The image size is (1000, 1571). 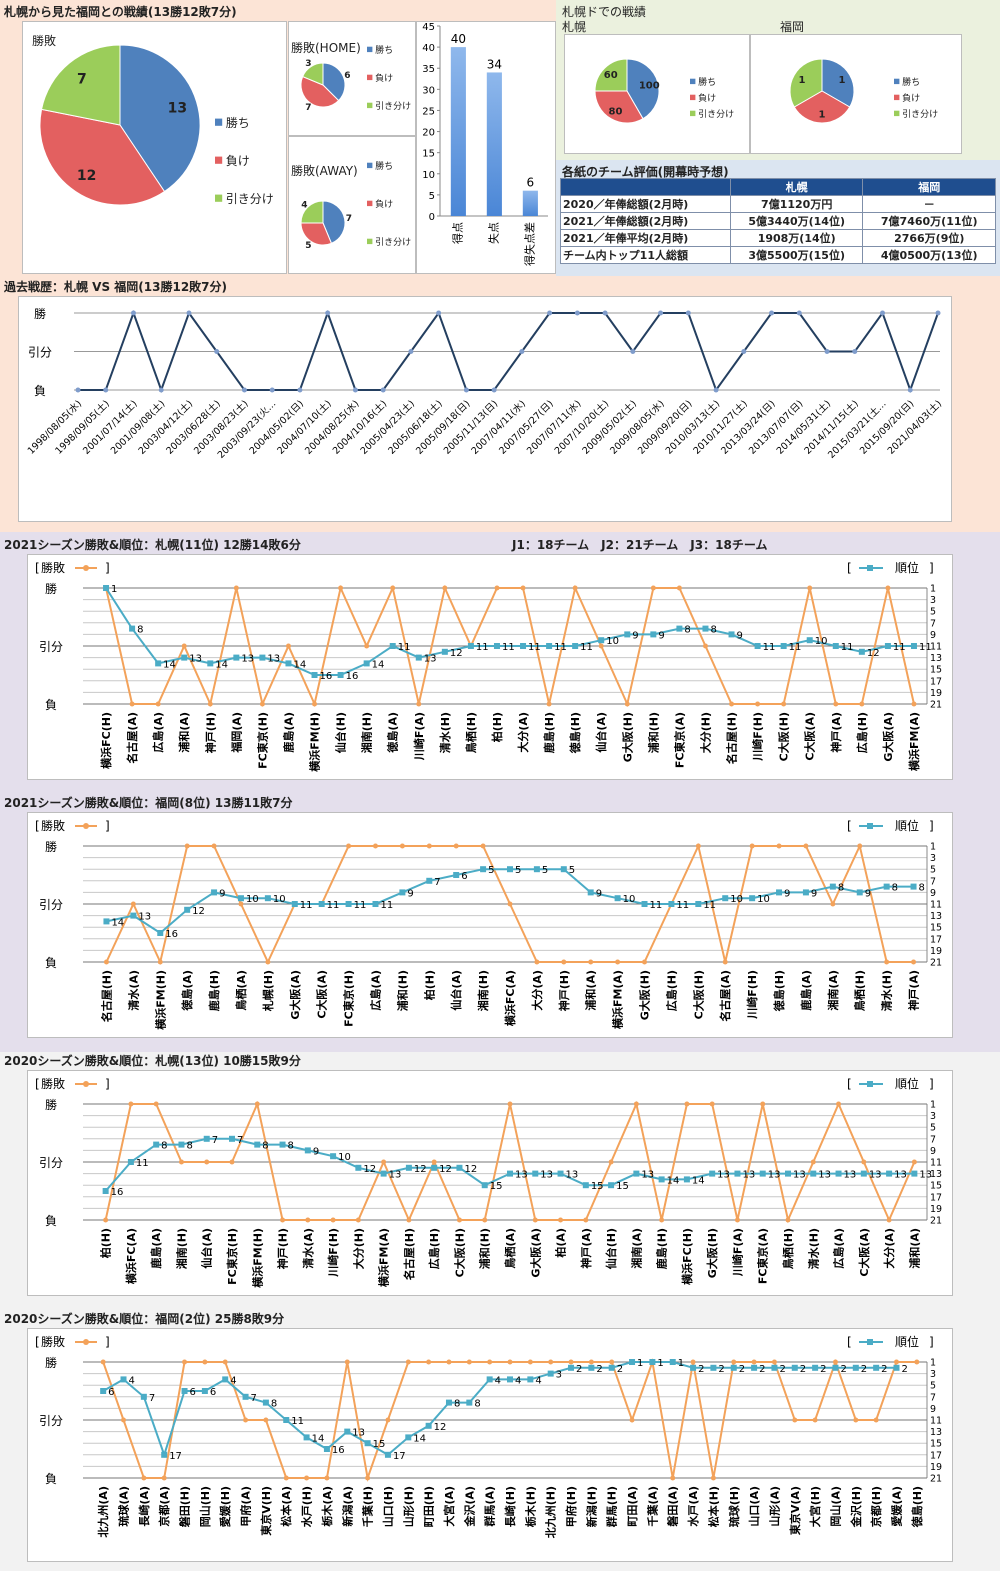 I want to click on rank-tick-7: 15, so click(x=936, y=1444).